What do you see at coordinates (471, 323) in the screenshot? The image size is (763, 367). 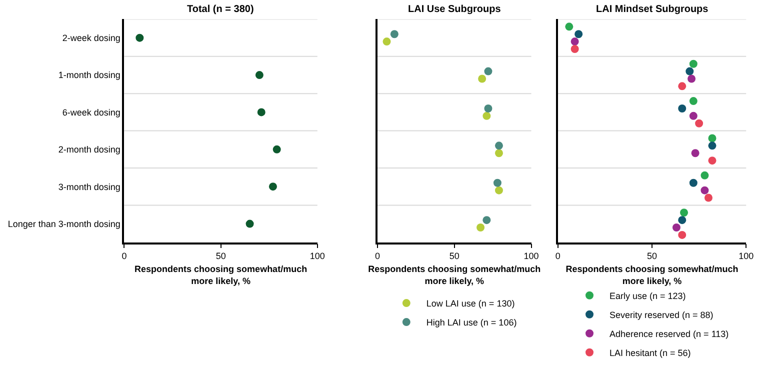 I see `legend-label: High LAI use (n = 106)` at bounding box center [471, 323].